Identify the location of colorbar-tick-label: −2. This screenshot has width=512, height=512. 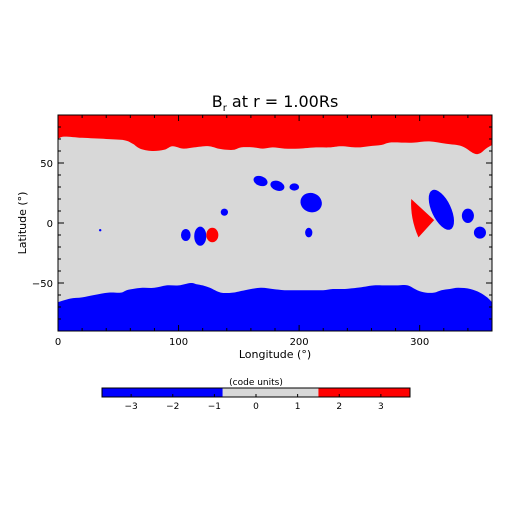
(172, 407).